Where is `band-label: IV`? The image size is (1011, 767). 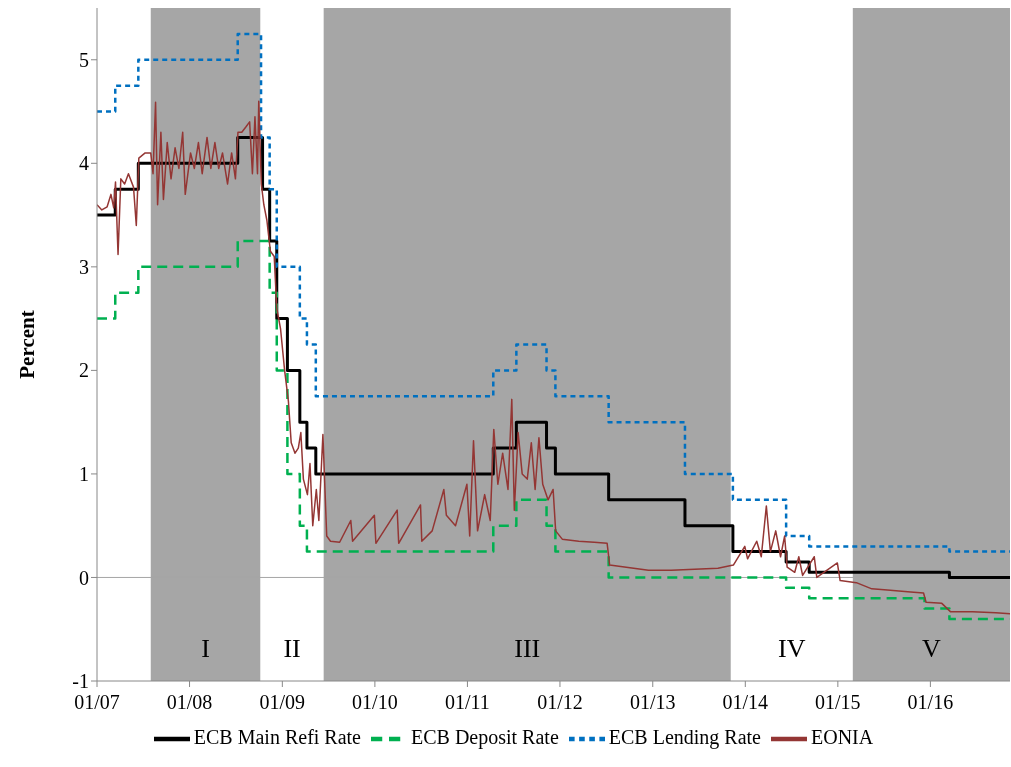 band-label: IV is located at coordinates (792, 648).